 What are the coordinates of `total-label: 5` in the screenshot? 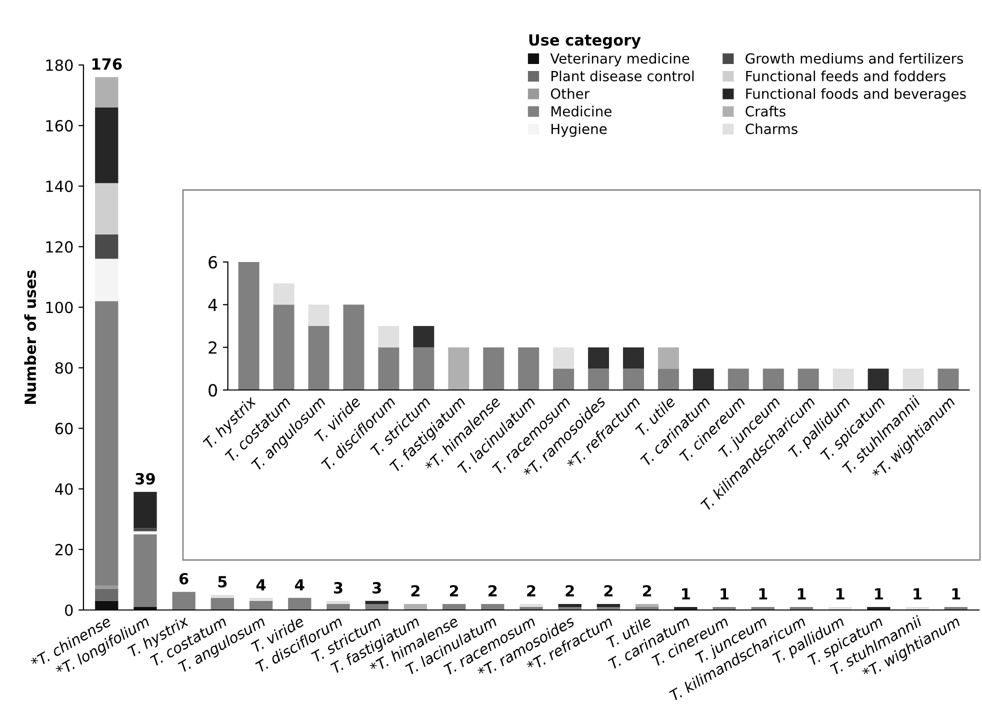 It's located at (222, 582).